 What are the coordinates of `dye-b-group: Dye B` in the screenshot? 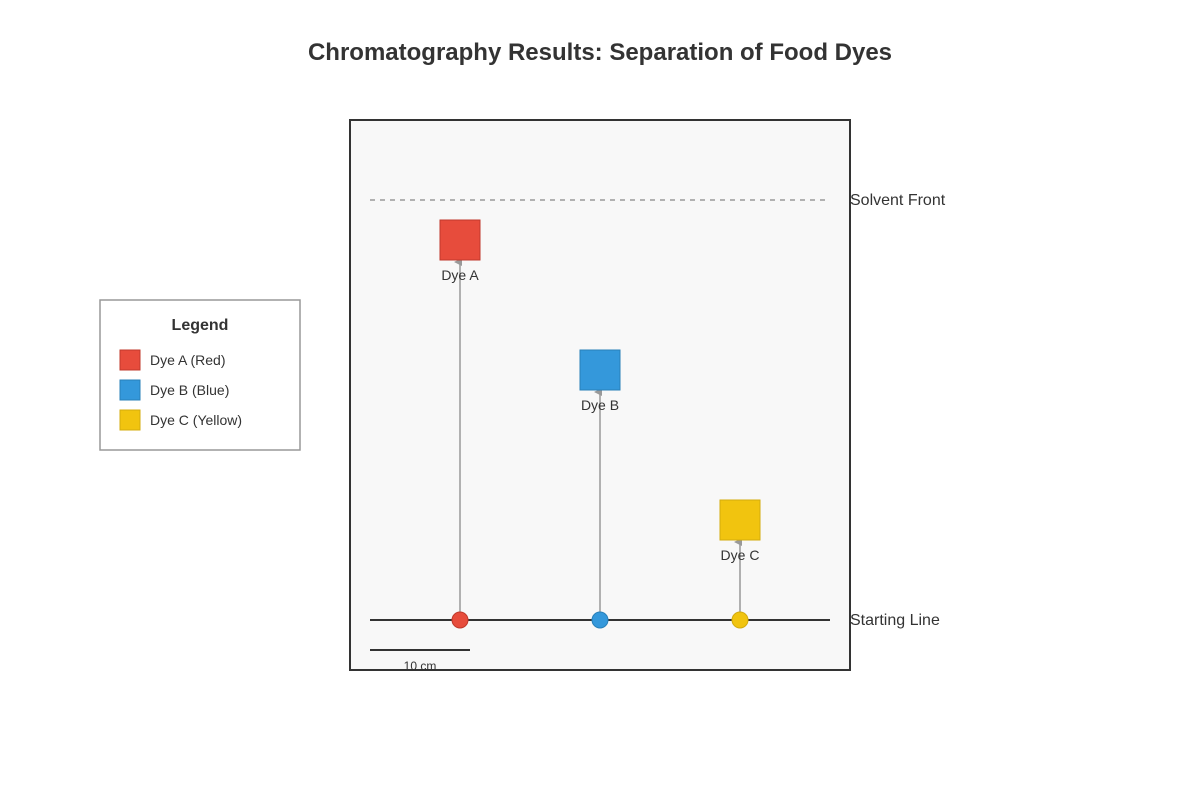 It's located at (600, 489).